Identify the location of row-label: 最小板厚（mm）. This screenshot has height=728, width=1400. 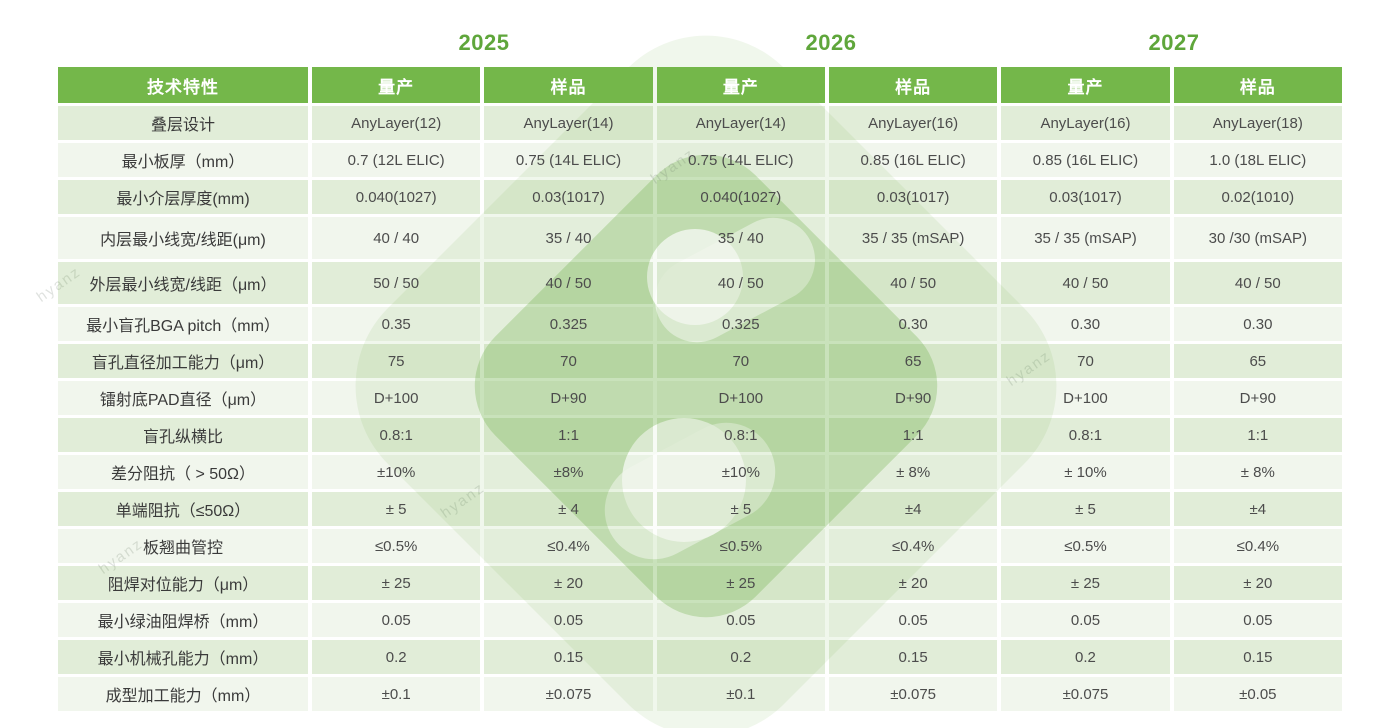
(183, 160).